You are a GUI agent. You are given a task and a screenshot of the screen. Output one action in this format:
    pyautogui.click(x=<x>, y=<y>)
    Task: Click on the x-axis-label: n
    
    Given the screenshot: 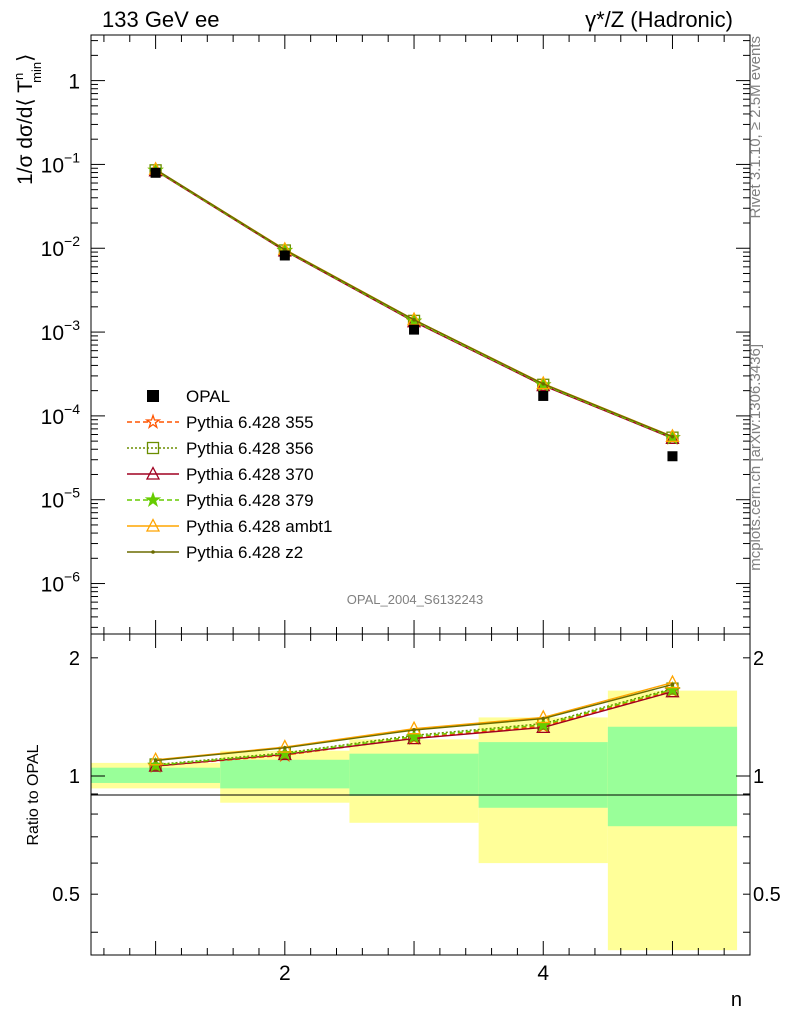 What is the action you would take?
    pyautogui.click(x=736, y=1000)
    